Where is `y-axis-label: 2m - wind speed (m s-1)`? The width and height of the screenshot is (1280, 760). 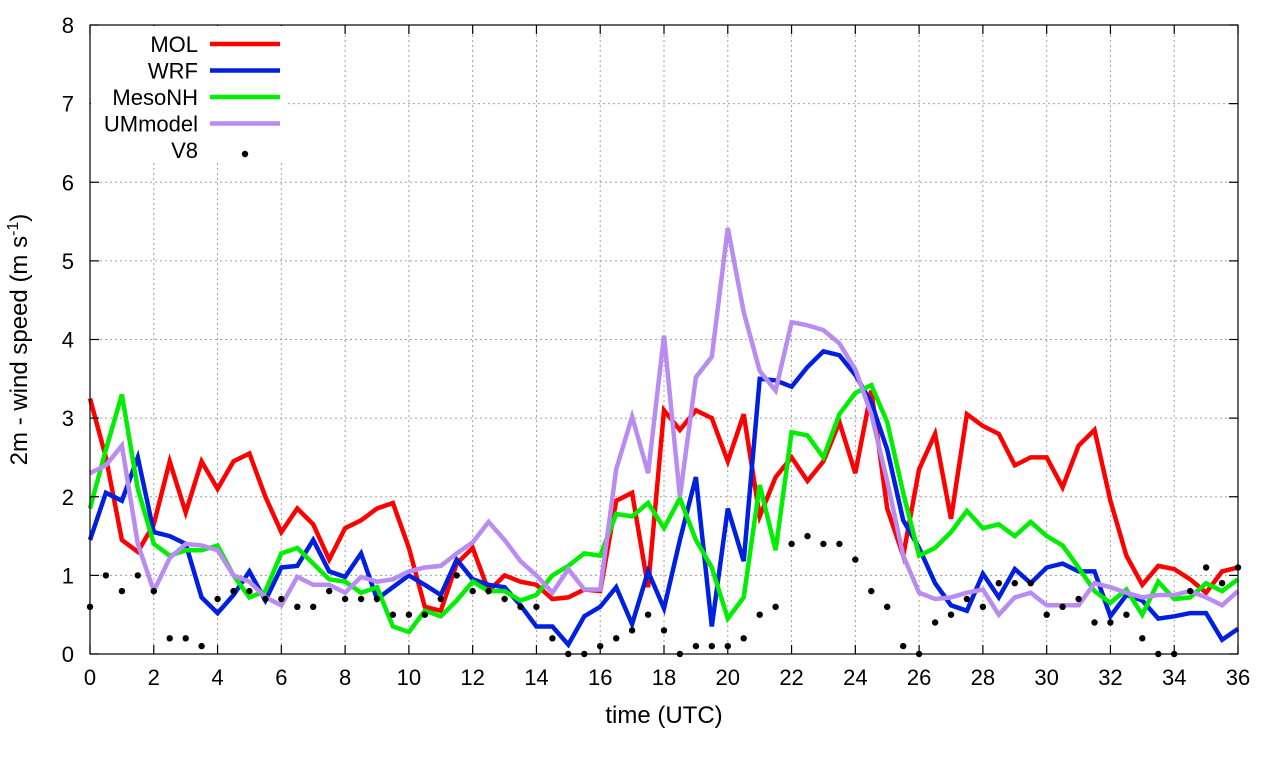
y-axis-label: 2m - wind speed (m s-1) is located at coordinates (19, 340).